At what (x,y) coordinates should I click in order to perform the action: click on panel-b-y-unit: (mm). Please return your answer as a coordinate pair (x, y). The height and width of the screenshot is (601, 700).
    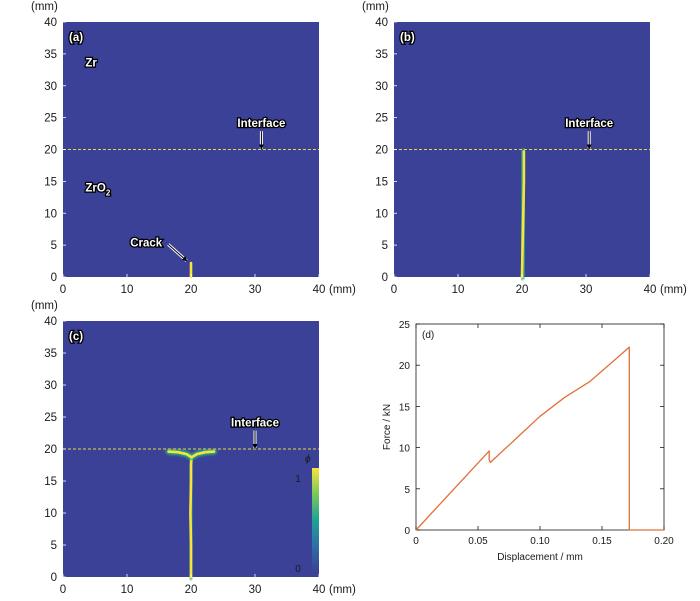
    Looking at the image, I should click on (375, 7).